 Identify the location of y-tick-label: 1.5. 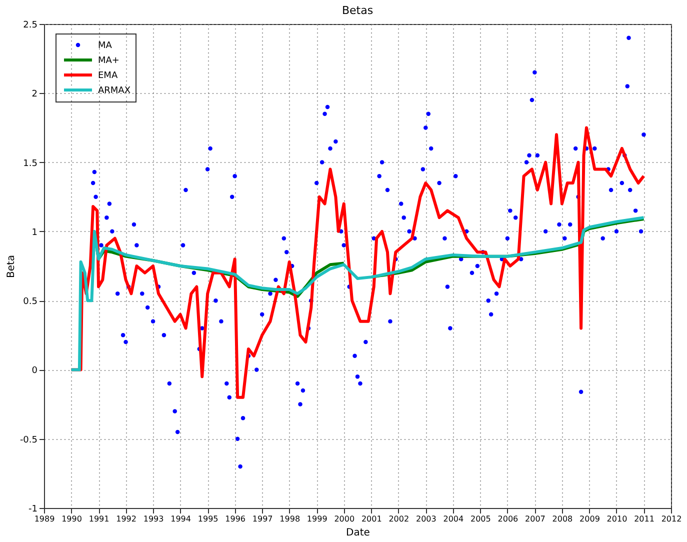
(30, 163).